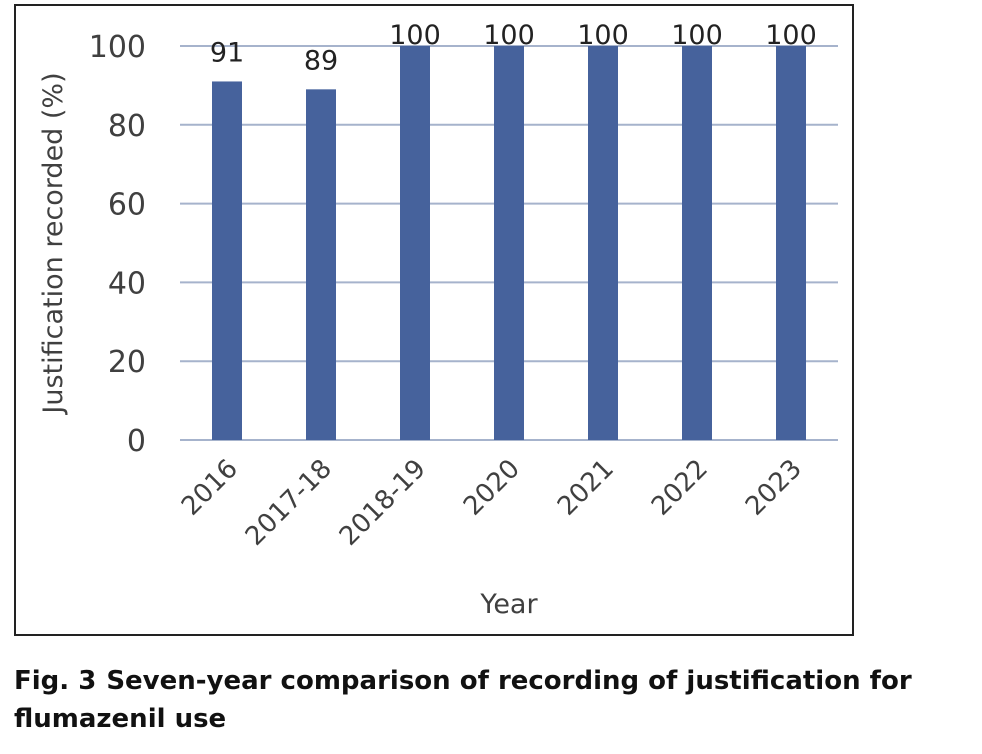 This screenshot has height=754, width=982. What do you see at coordinates (603, 243) in the screenshot?
I see `bar-2021` at bounding box center [603, 243].